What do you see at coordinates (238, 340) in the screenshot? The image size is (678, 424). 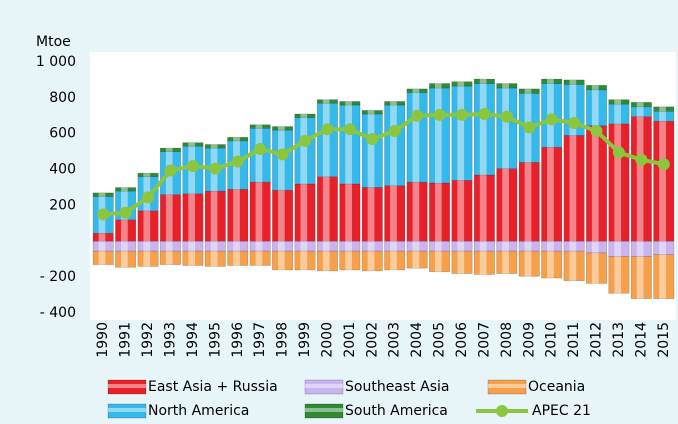 I see `x-tick-label: 1996` at bounding box center [238, 340].